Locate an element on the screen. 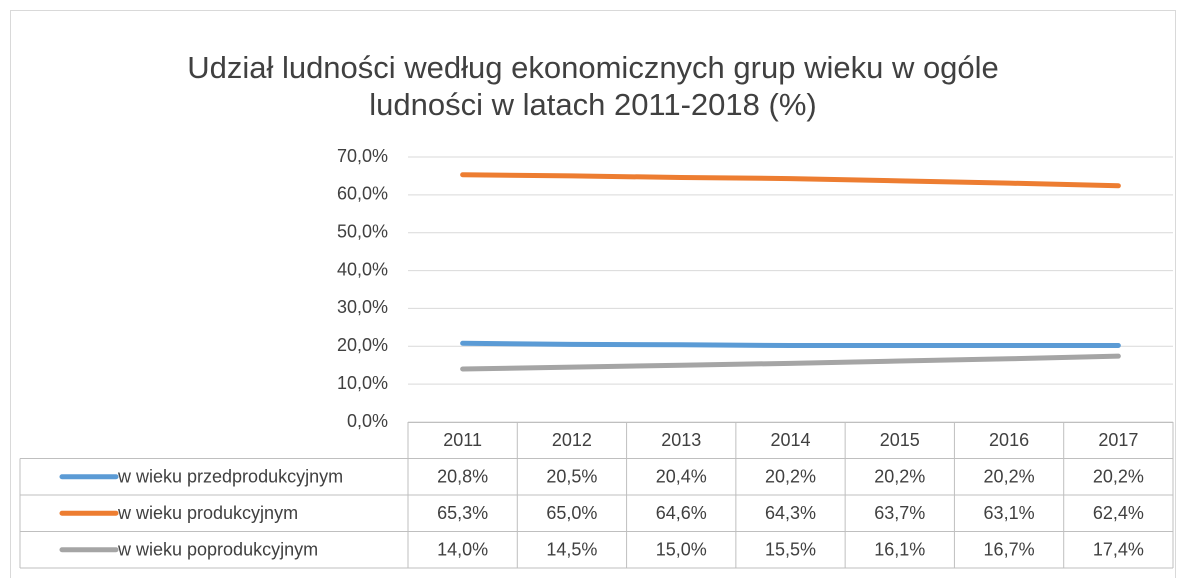 Image resolution: width=1186 pixels, height=578 pixels. table-value: 65,3% is located at coordinates (462, 513).